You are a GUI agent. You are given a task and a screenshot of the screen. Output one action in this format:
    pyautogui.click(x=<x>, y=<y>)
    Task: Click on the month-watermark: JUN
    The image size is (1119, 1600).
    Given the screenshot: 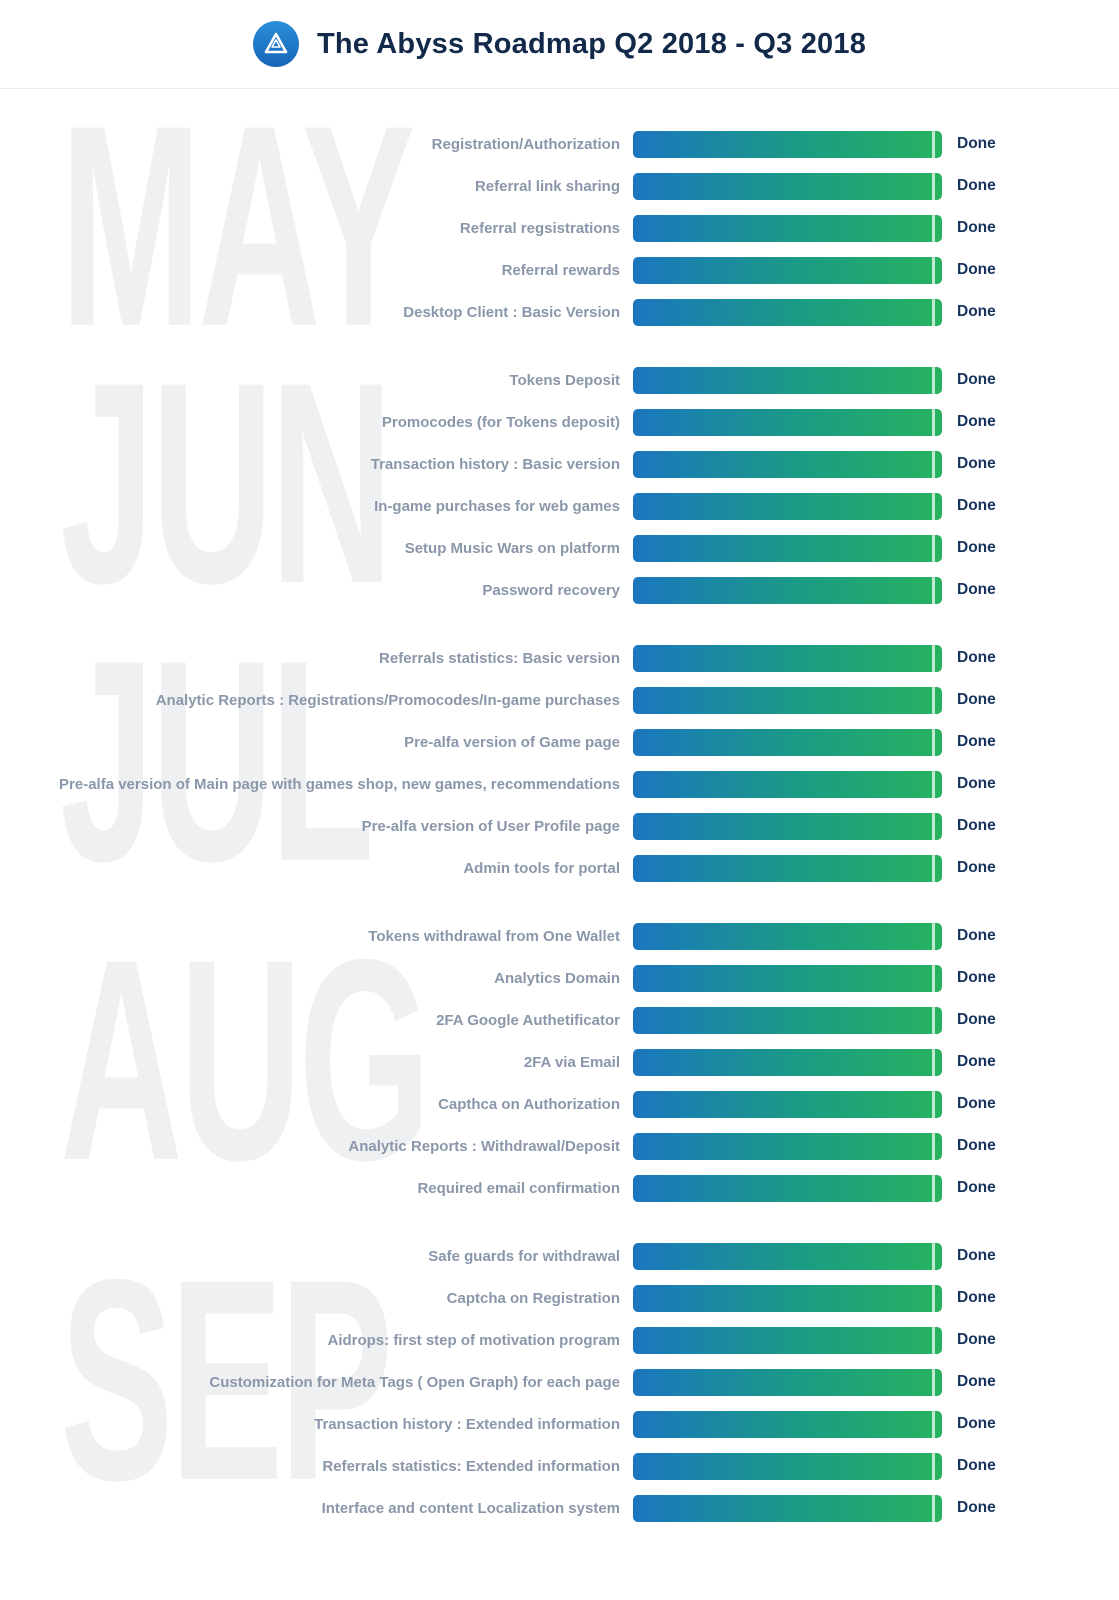 What is the action you would take?
    pyautogui.click(x=226, y=484)
    